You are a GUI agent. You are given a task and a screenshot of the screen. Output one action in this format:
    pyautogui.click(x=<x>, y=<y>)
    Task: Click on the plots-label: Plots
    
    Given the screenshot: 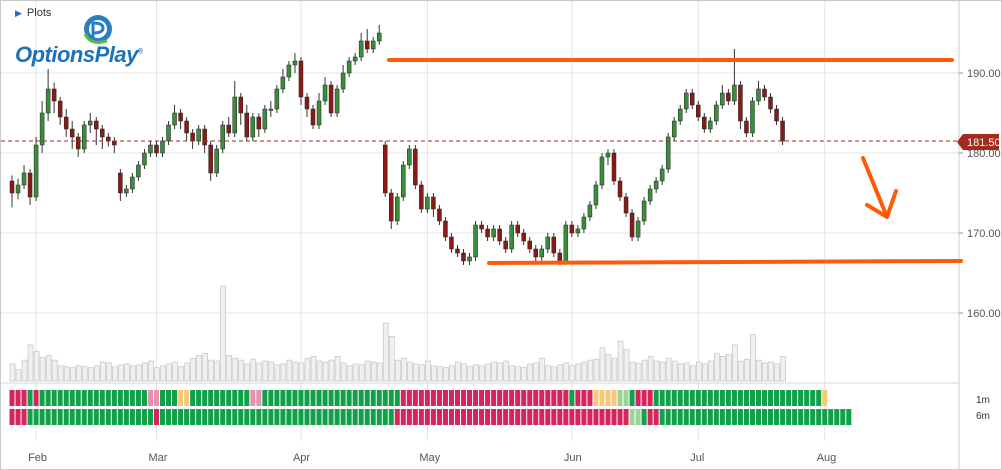 What is the action you would take?
    pyautogui.click(x=39, y=13)
    